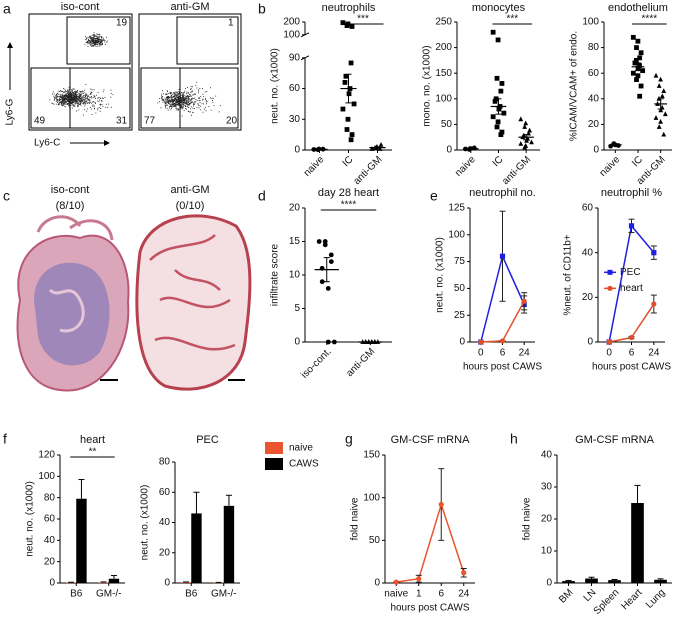 This screenshot has height=624, width=678. What do you see at coordinates (631, 288) in the screenshot?
I see `legend-label: heart` at bounding box center [631, 288].